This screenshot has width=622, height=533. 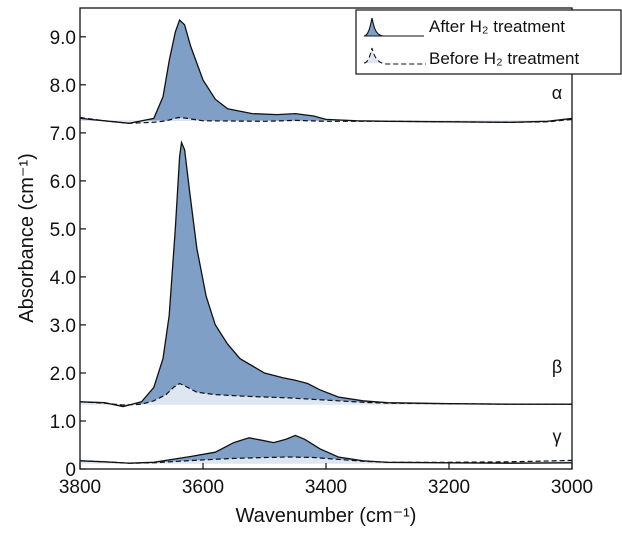 I want to click on before-line-alpha, so click(x=326, y=120).